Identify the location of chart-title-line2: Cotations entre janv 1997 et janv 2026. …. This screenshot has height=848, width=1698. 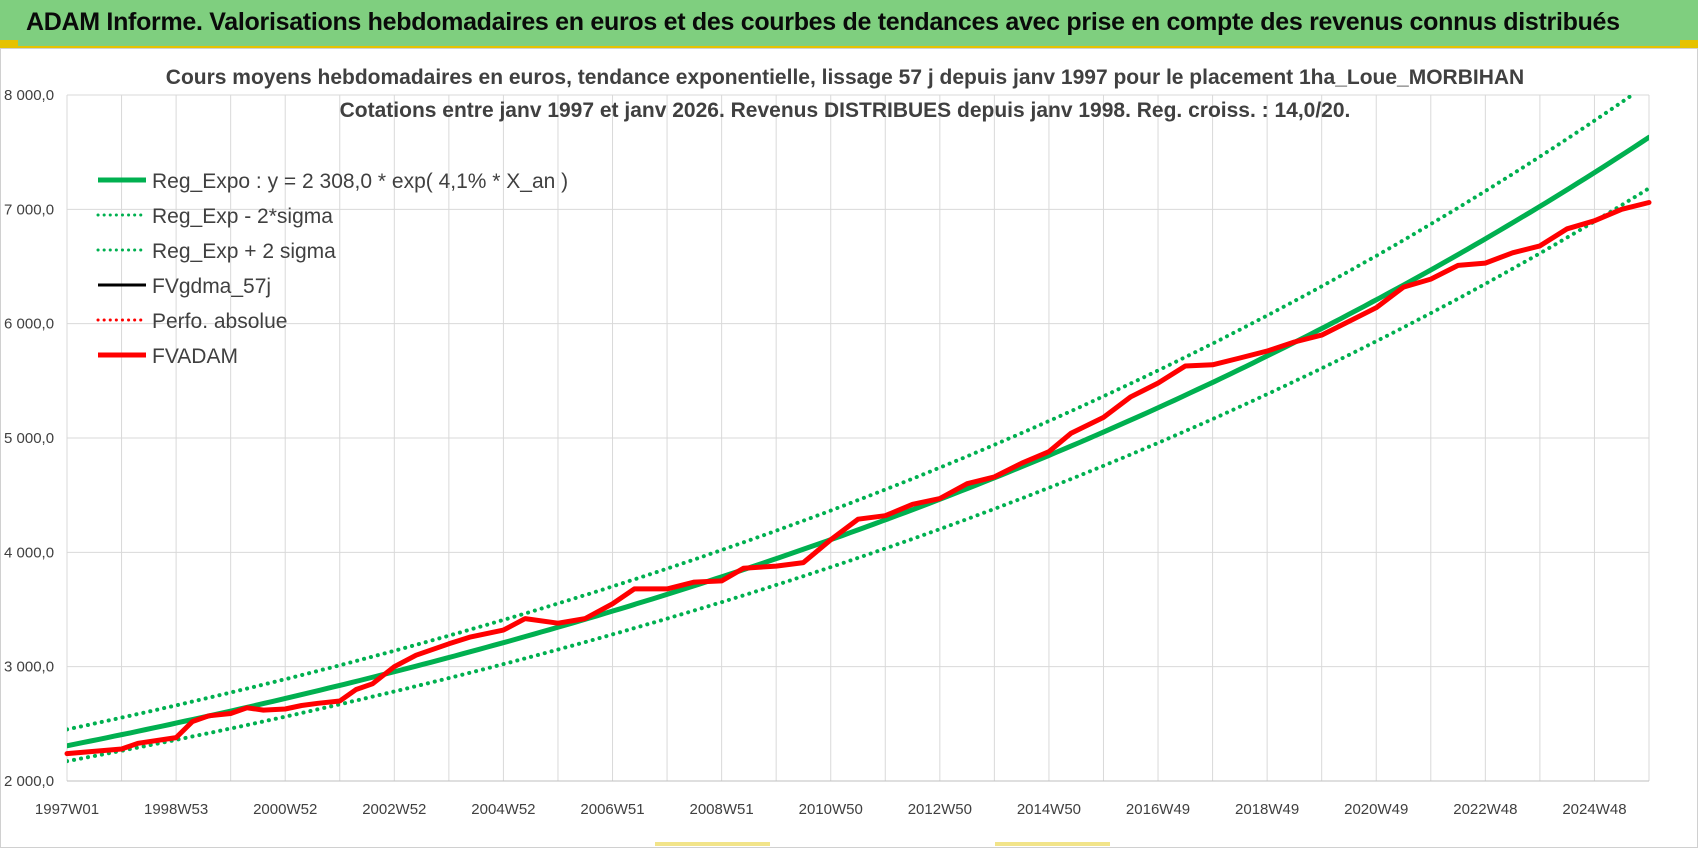
(845, 110).